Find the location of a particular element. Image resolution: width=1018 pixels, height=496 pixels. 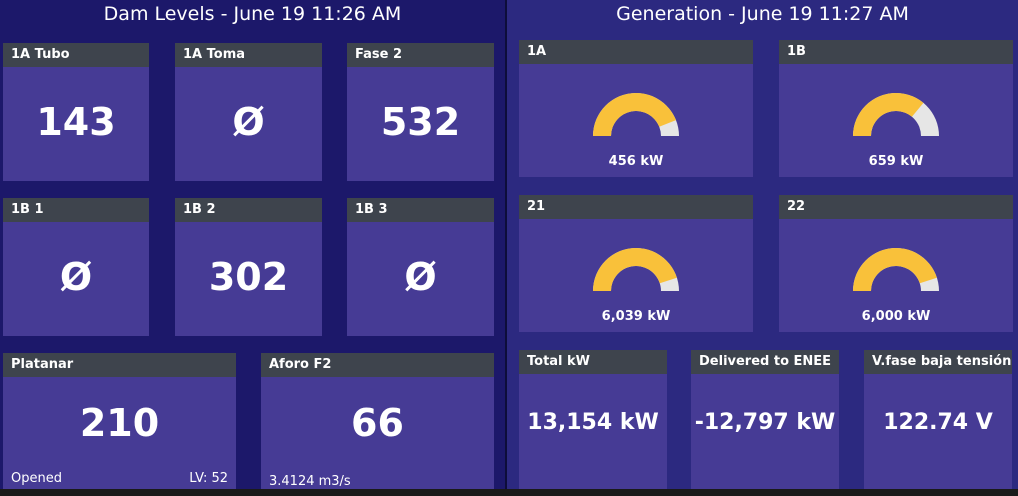

taskbar is located at coordinates (509, 492).